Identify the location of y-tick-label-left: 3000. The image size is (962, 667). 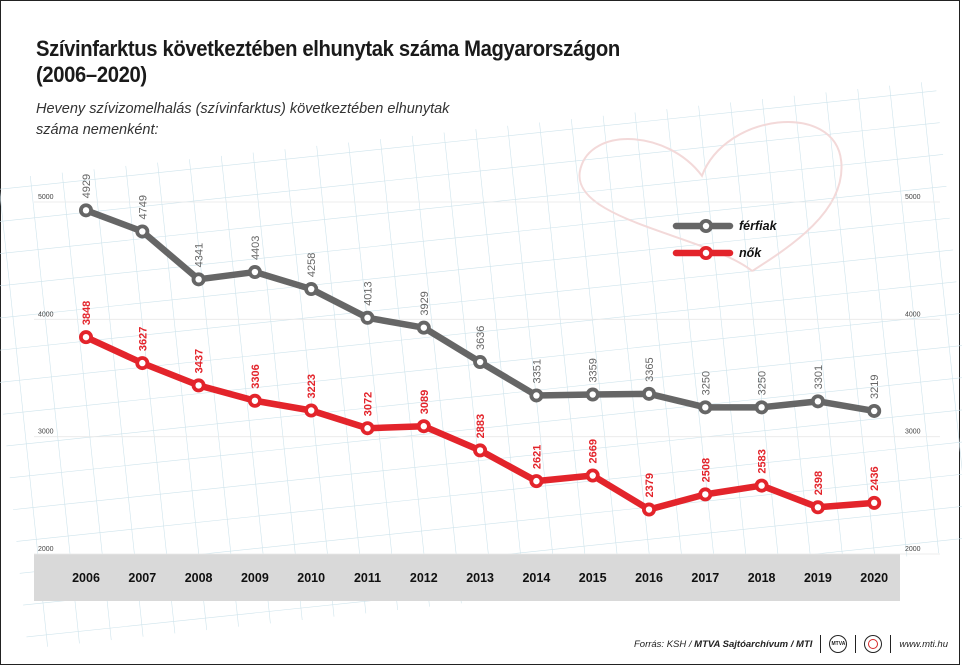
(46, 432).